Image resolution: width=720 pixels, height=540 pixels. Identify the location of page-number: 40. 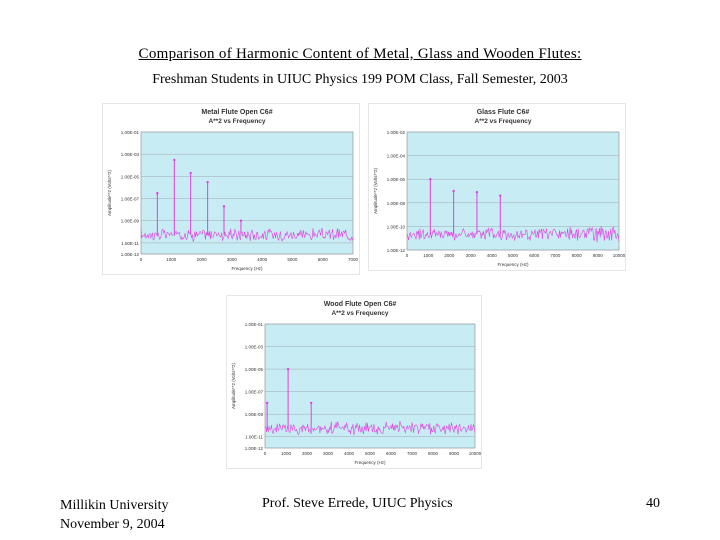
(653, 503).